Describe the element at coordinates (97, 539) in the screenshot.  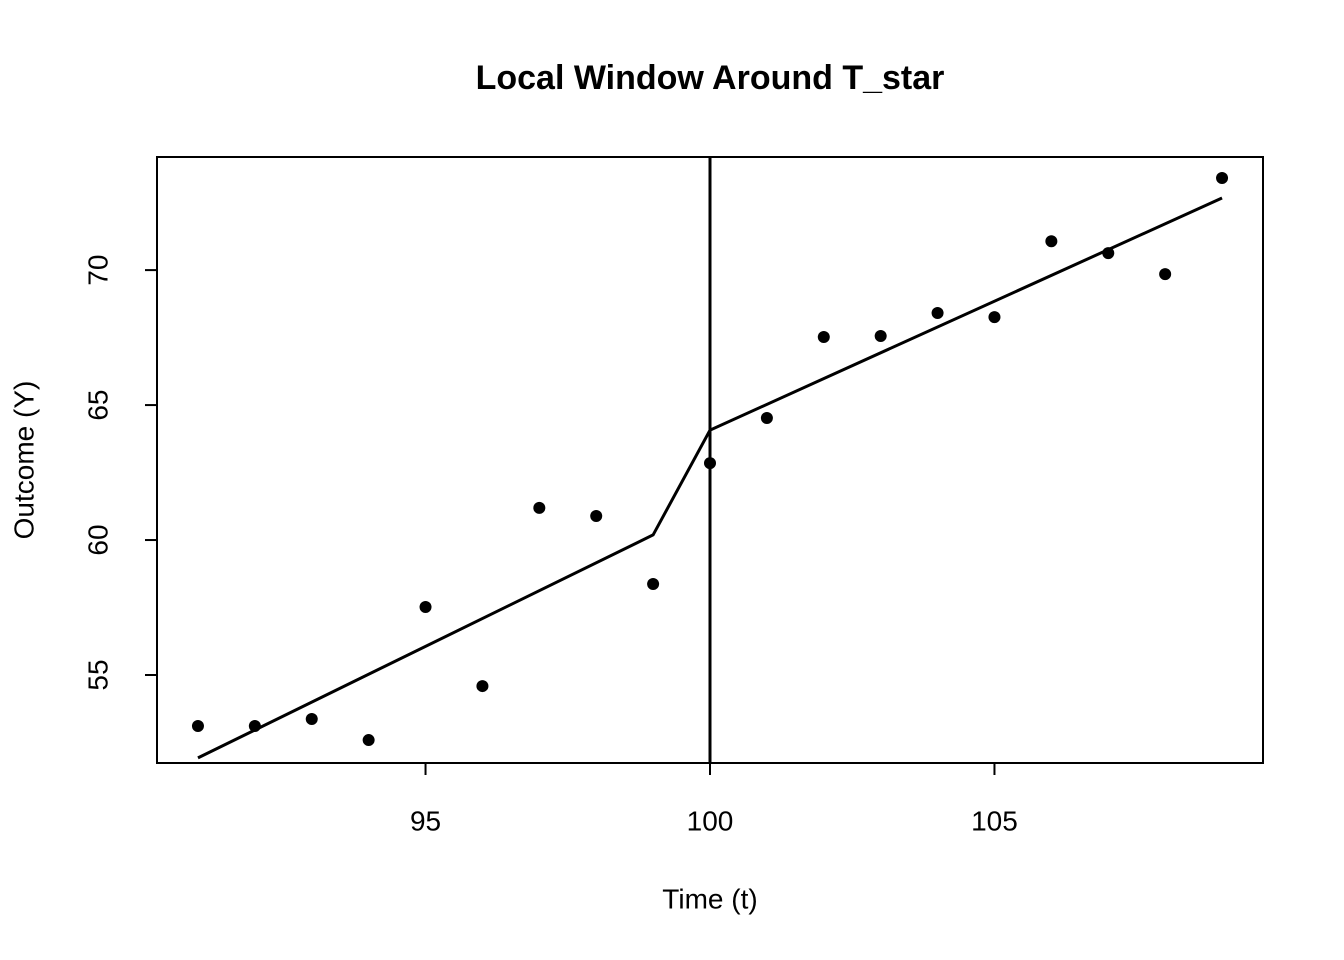
I see `y-tick-label: 60` at that location.